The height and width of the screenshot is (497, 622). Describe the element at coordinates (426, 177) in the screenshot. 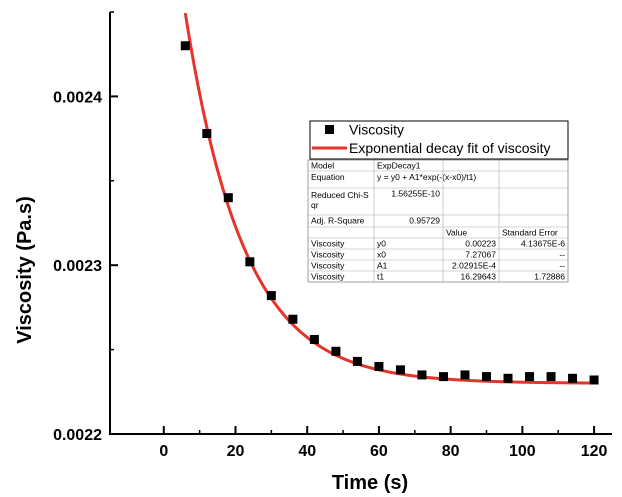

I see `table-cell: y = y0 + A1*exp(-(x-x0)/t1)` at that location.